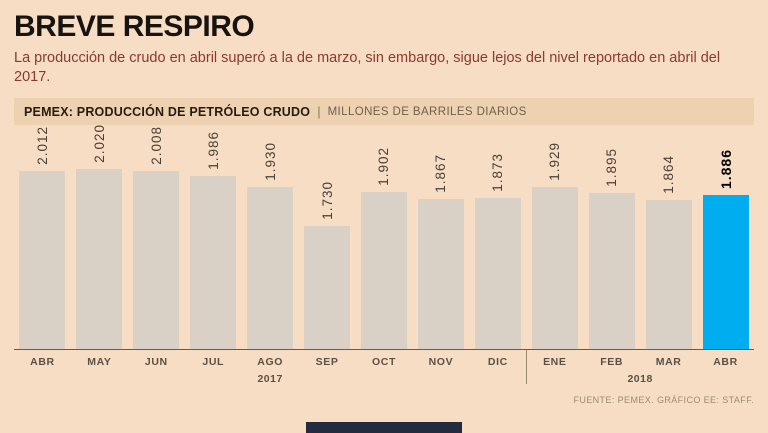  I want to click on bar-column: 1.895, so click(611, 249).